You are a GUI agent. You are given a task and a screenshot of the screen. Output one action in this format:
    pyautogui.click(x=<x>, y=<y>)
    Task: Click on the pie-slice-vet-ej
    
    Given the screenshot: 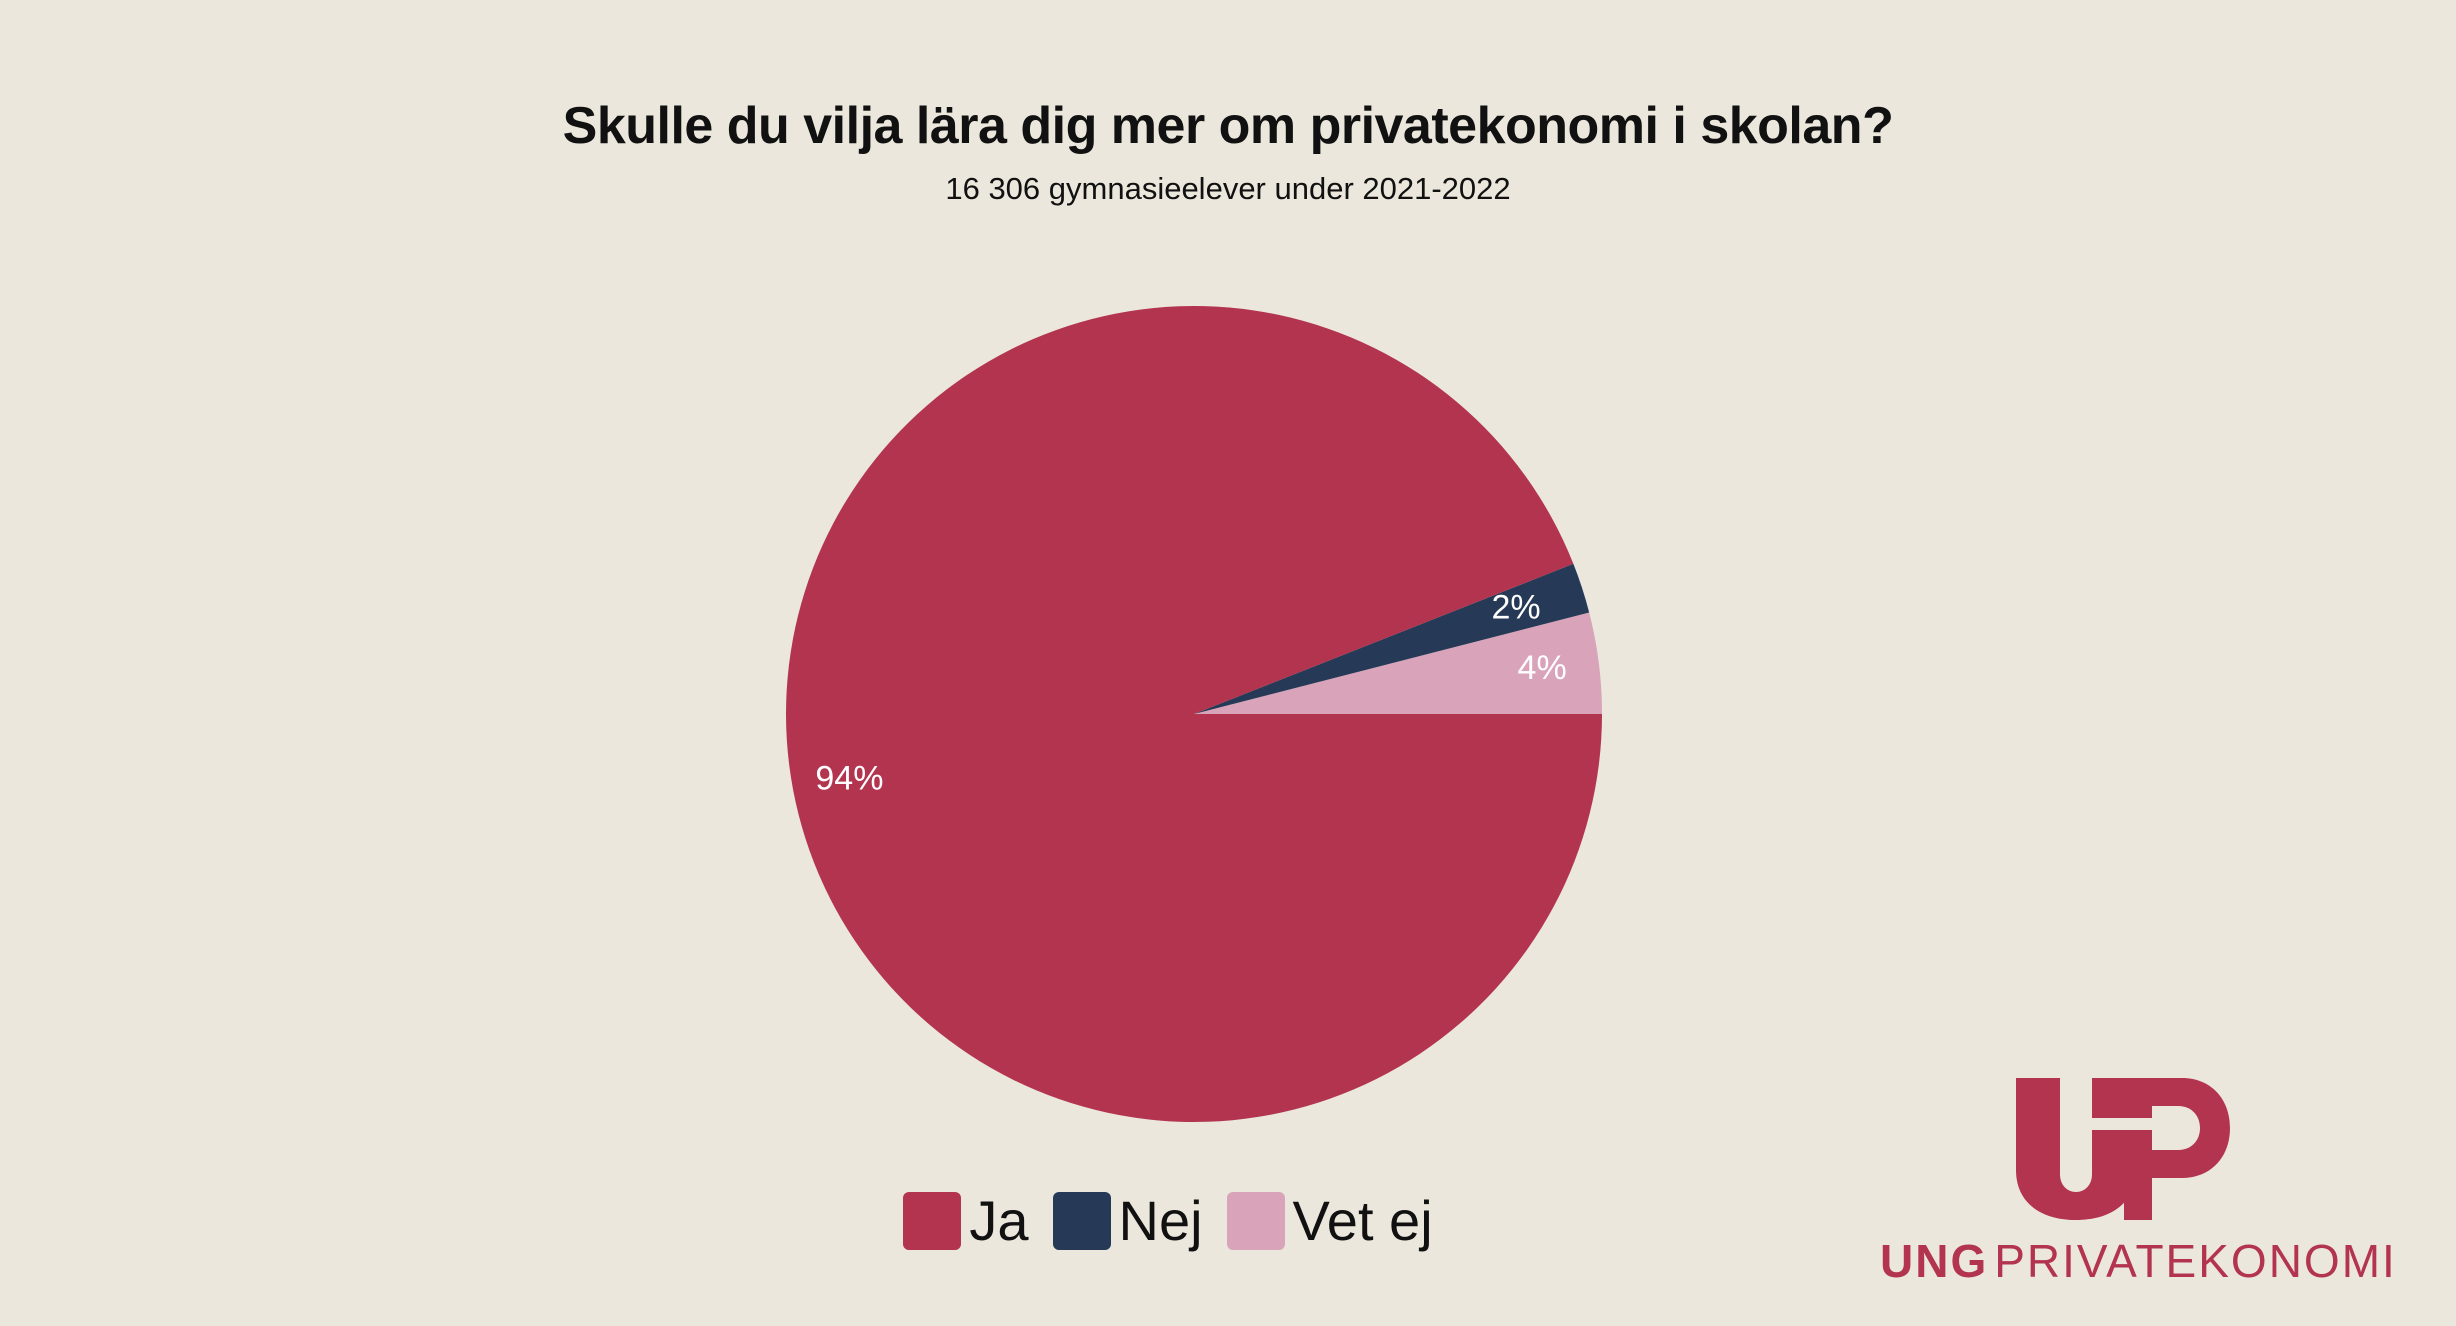 What is the action you would take?
    pyautogui.click(x=1398, y=663)
    